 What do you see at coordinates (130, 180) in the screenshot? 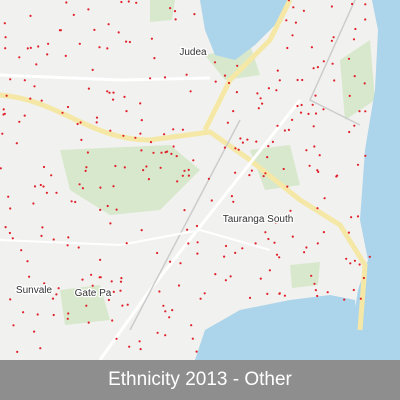
I see `park` at bounding box center [130, 180].